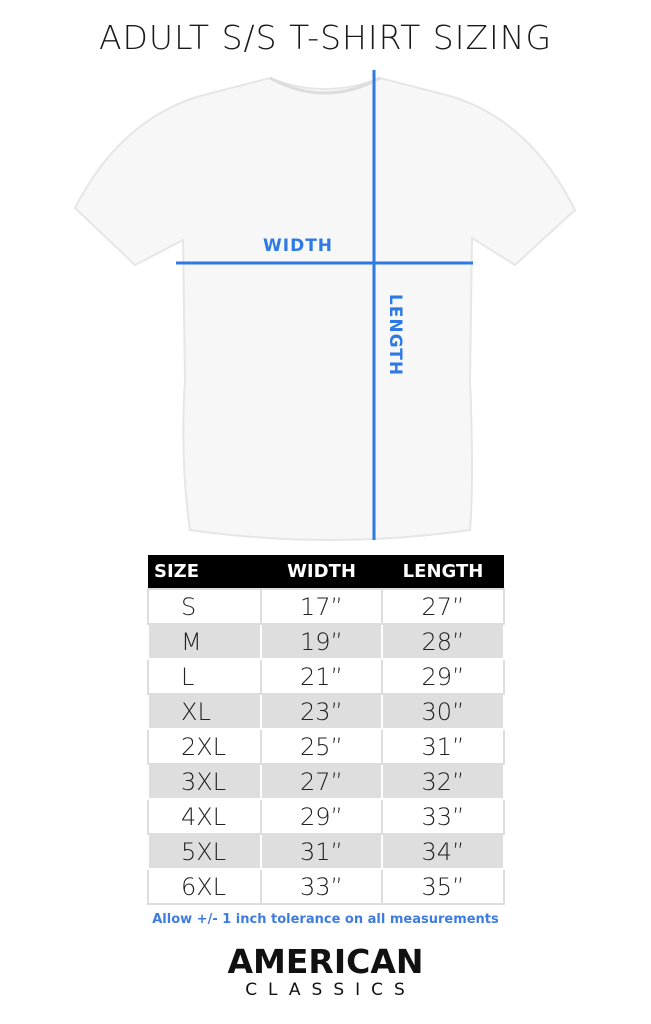 This screenshot has width=651, height=1024. I want to click on length-cell: 31”, so click(443, 746).